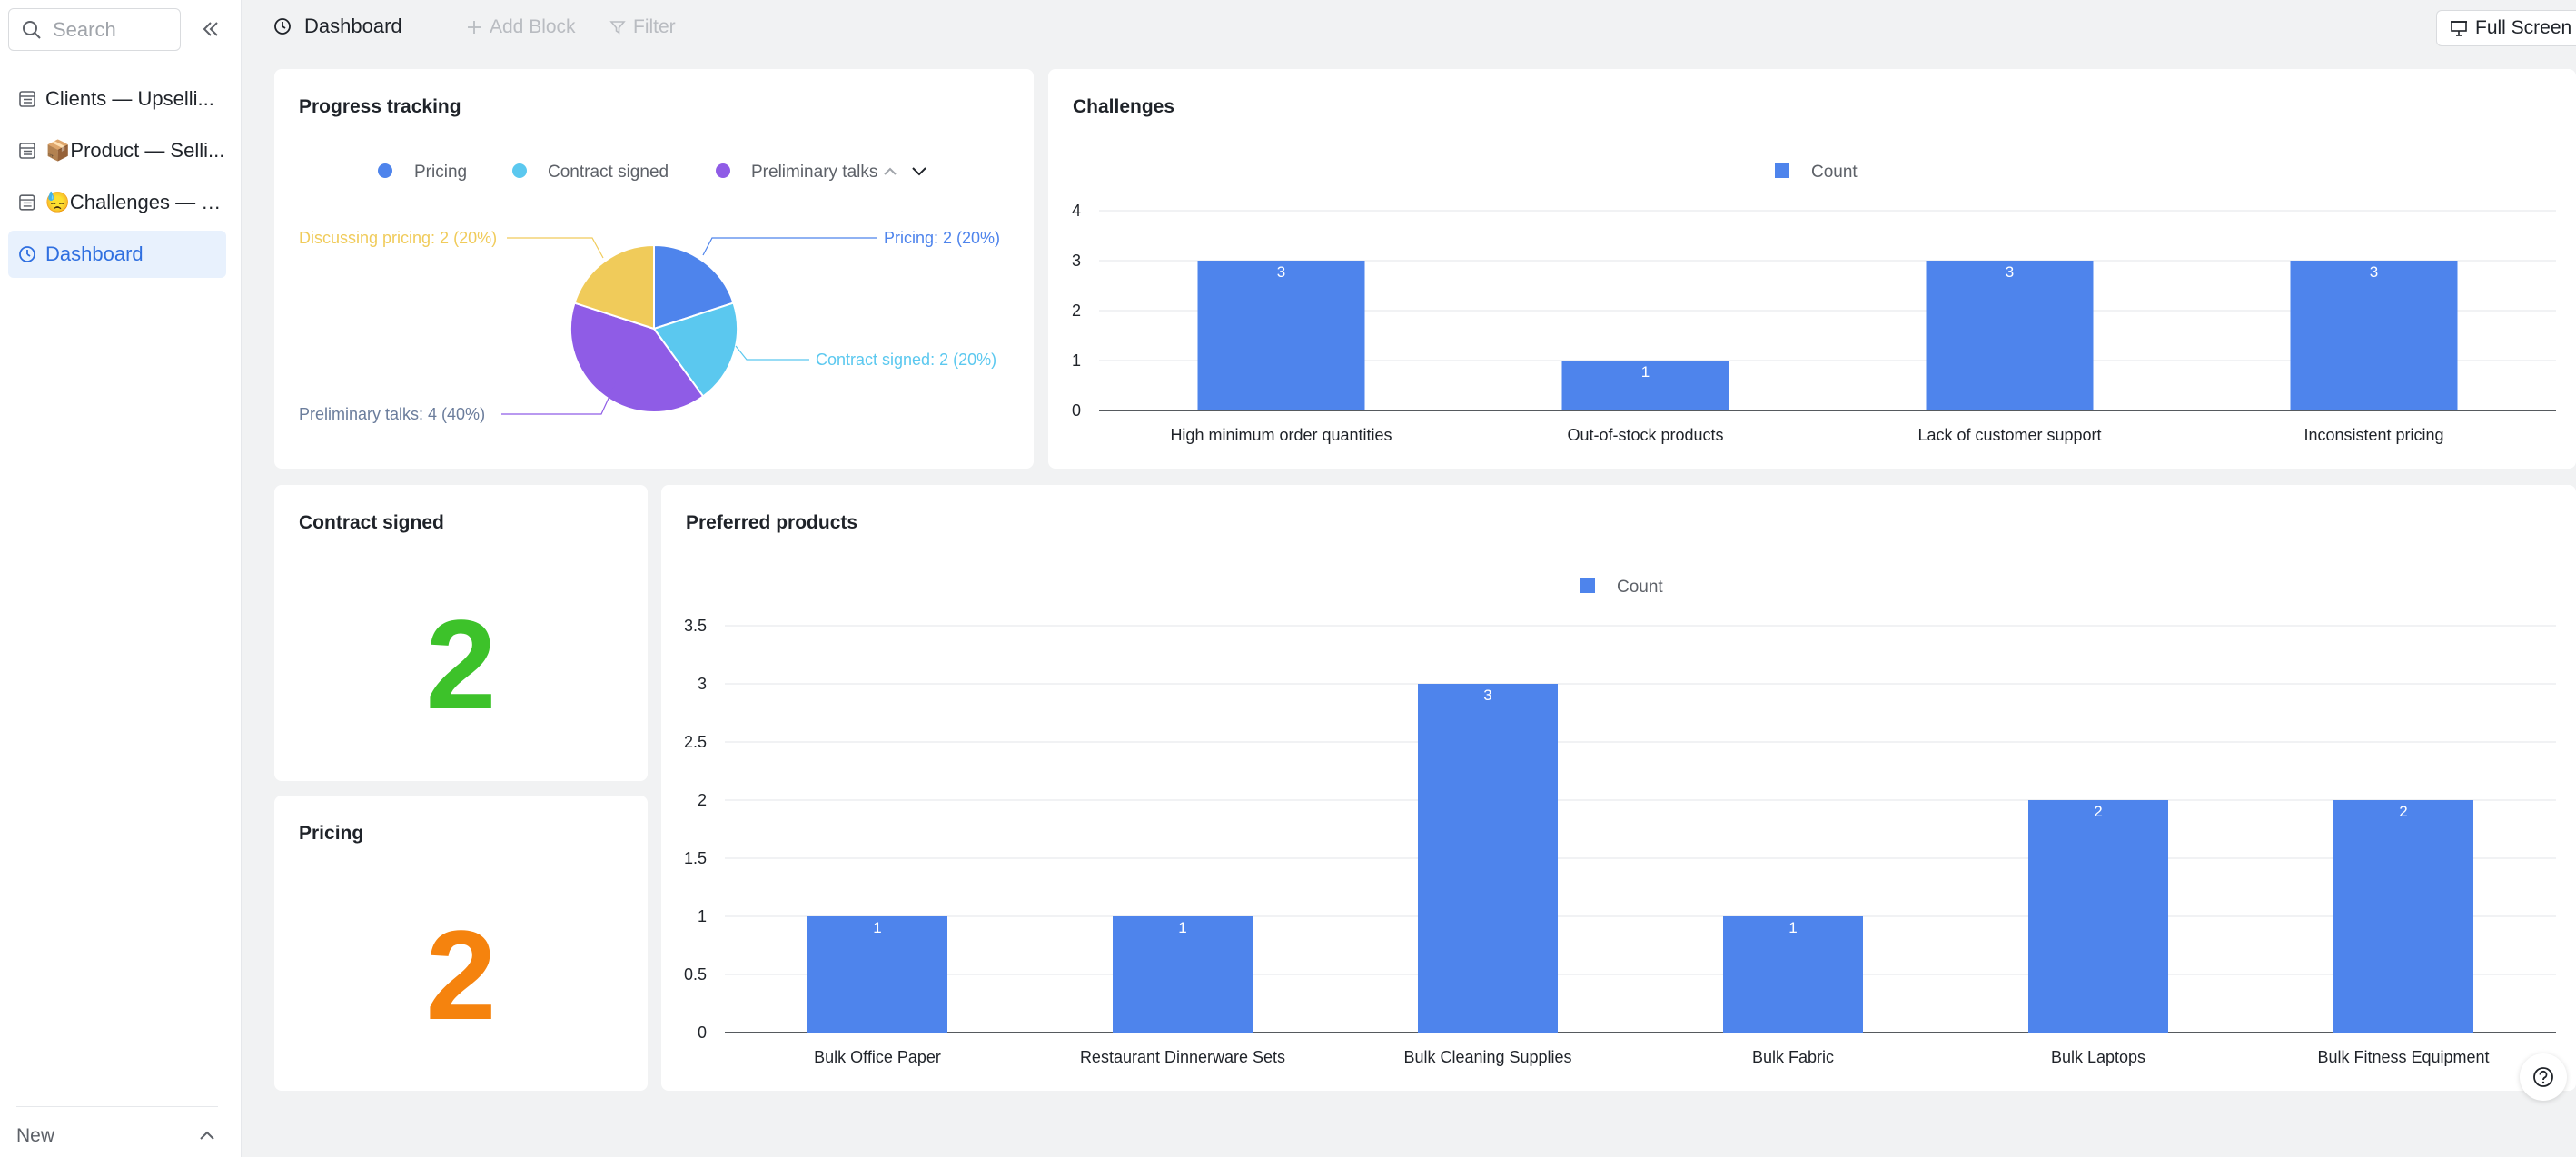  Describe the element at coordinates (380, 106) in the screenshot. I see `card-title: Progress tracking` at that location.